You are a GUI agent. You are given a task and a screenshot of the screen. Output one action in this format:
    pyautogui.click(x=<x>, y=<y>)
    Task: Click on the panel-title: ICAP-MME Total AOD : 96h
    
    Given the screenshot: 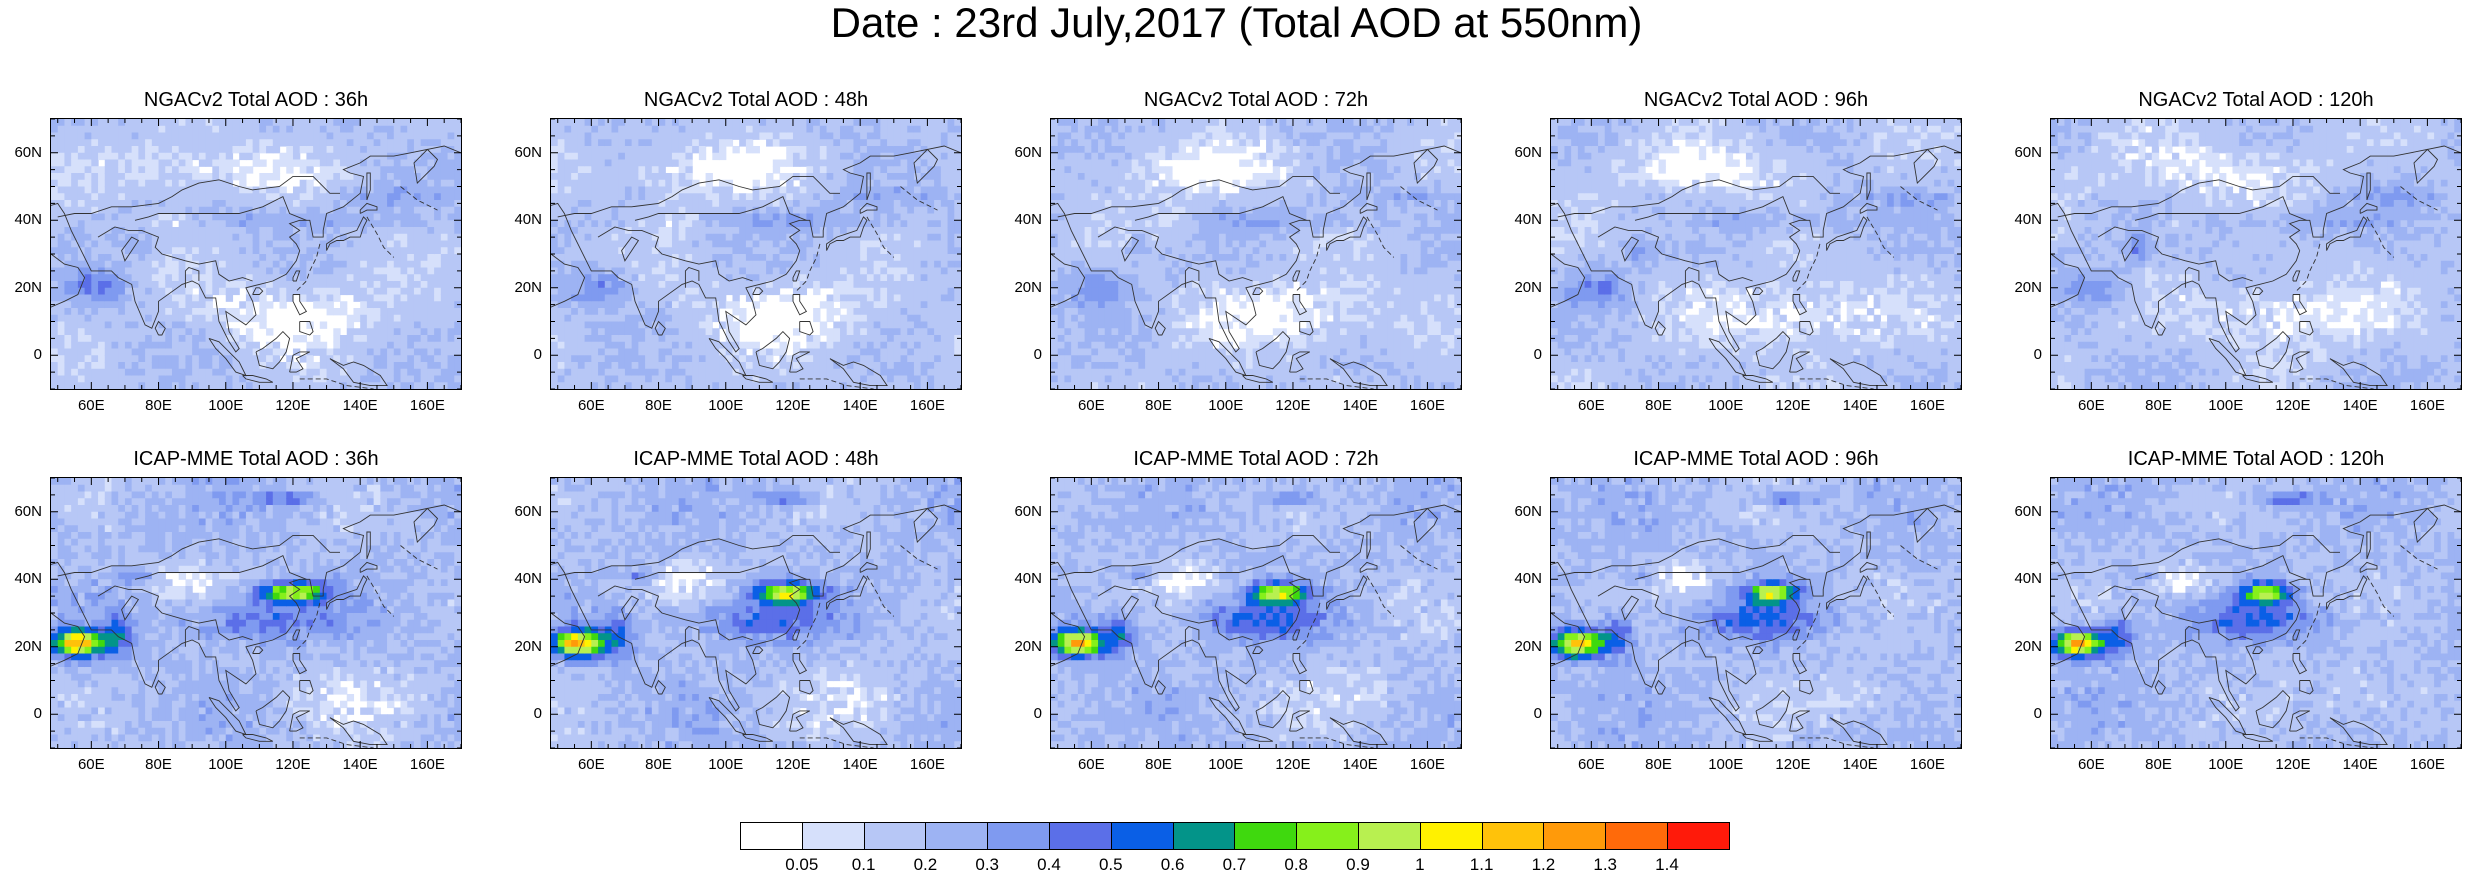 What is the action you would take?
    pyautogui.click(x=1756, y=459)
    